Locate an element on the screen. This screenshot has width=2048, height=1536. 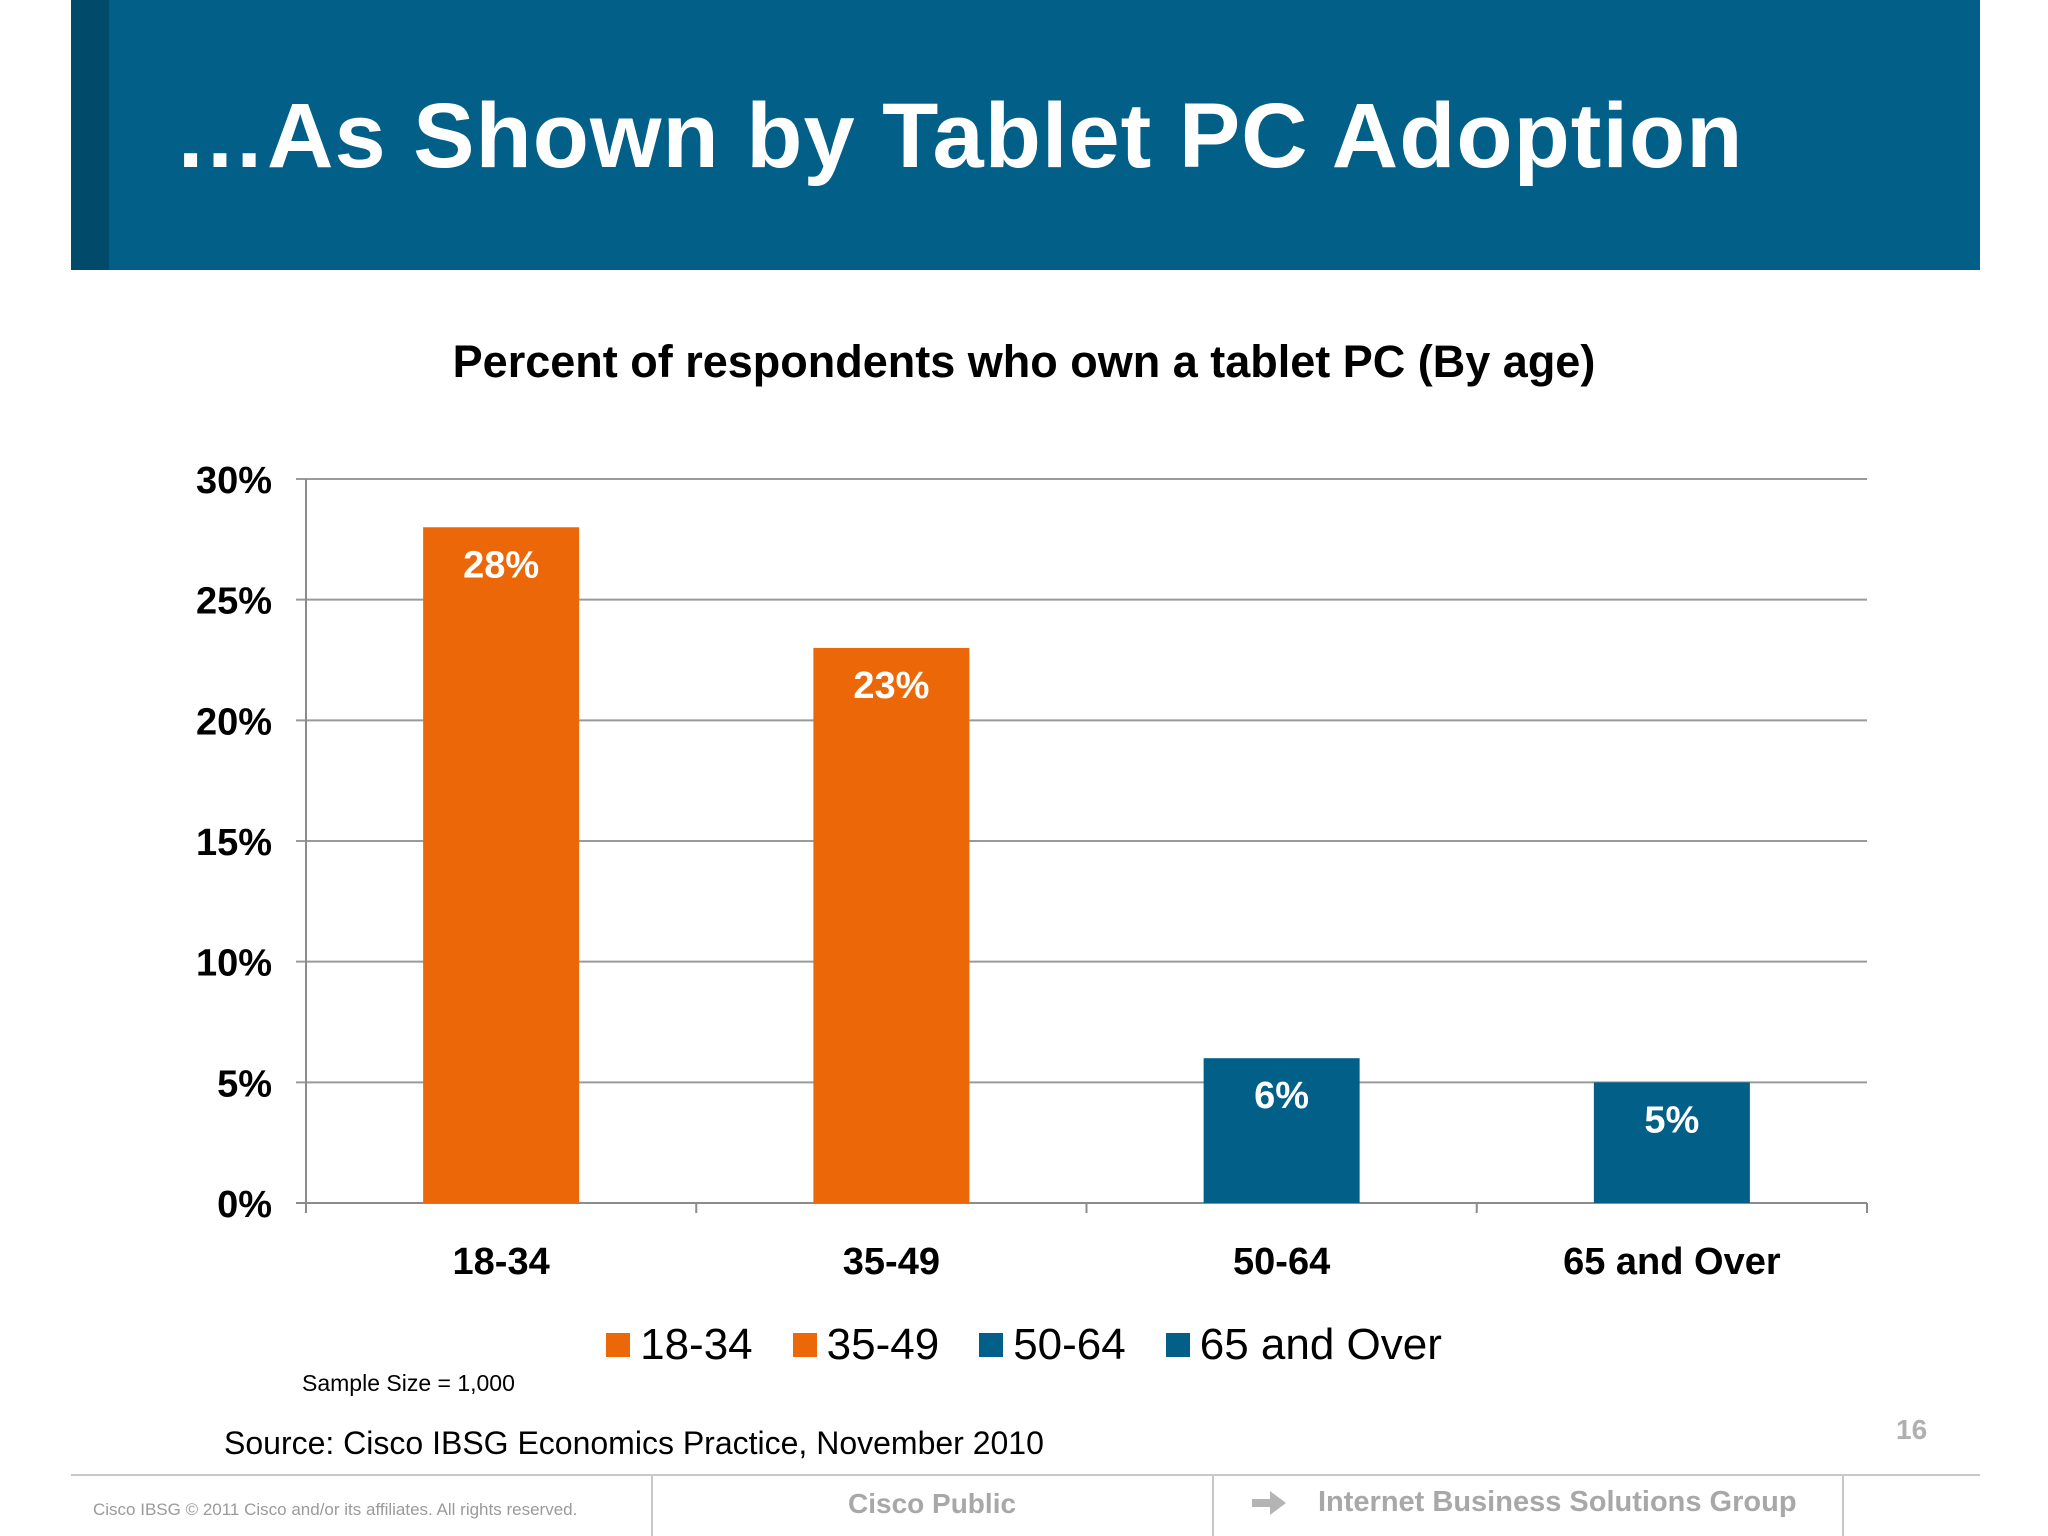
x-tick-label: 35-49 is located at coordinates (891, 1262).